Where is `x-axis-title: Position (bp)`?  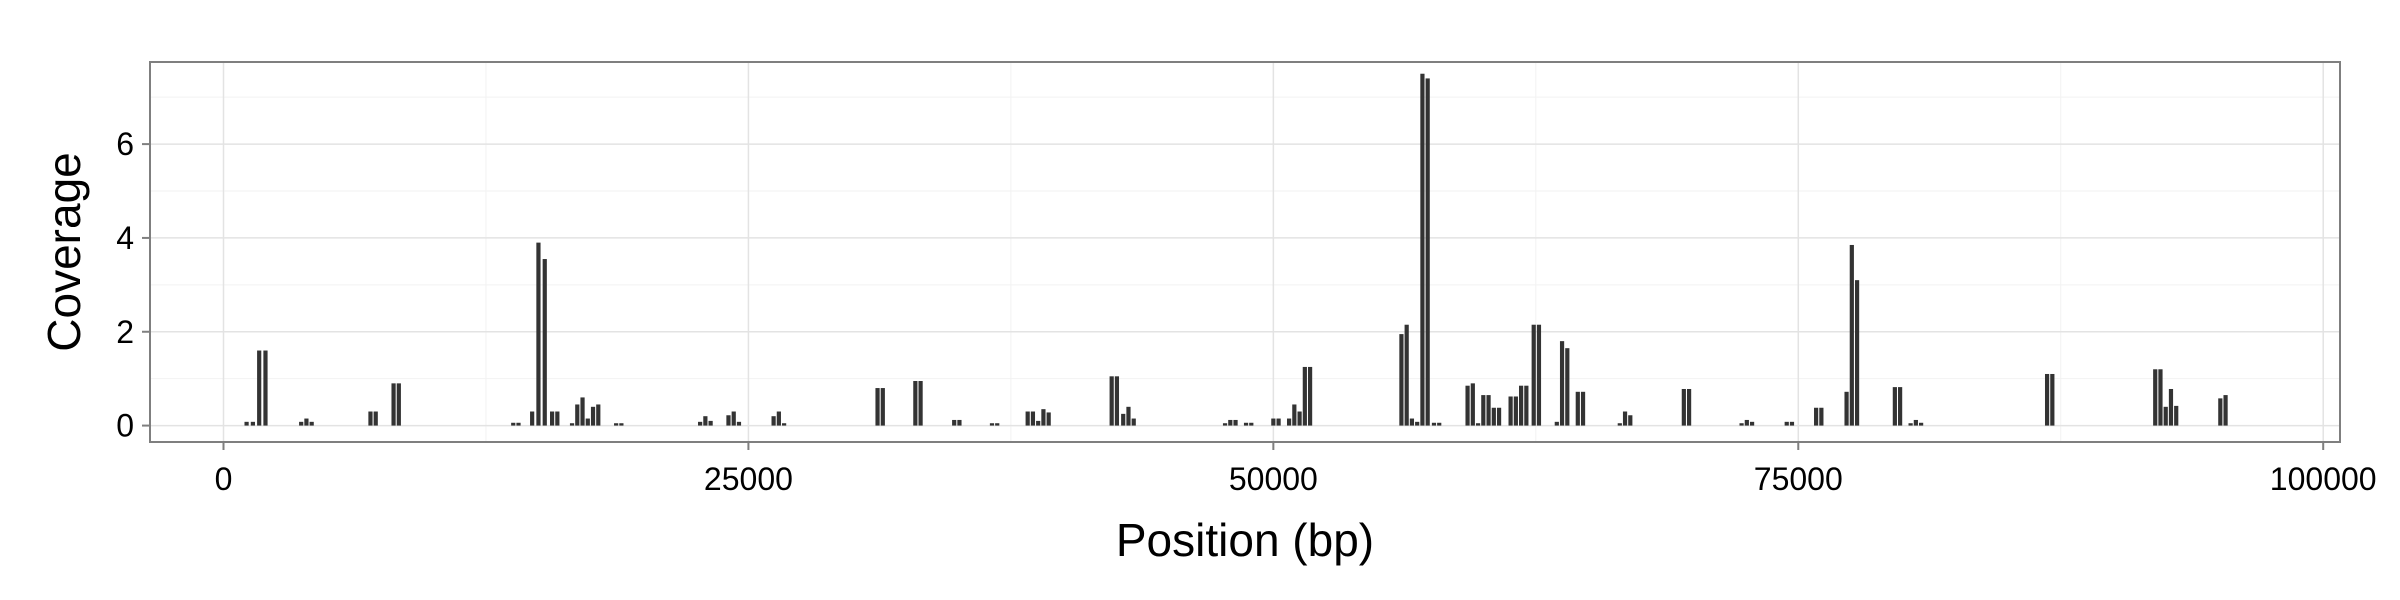 x-axis-title: Position (bp) is located at coordinates (1245, 540).